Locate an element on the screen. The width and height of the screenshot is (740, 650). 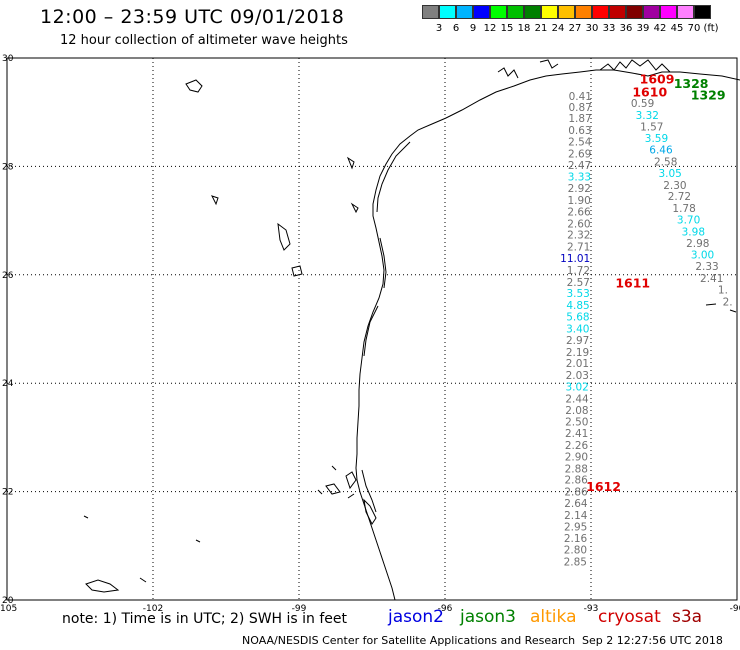
mexico-lagoons is located at coordinates (347, 495).